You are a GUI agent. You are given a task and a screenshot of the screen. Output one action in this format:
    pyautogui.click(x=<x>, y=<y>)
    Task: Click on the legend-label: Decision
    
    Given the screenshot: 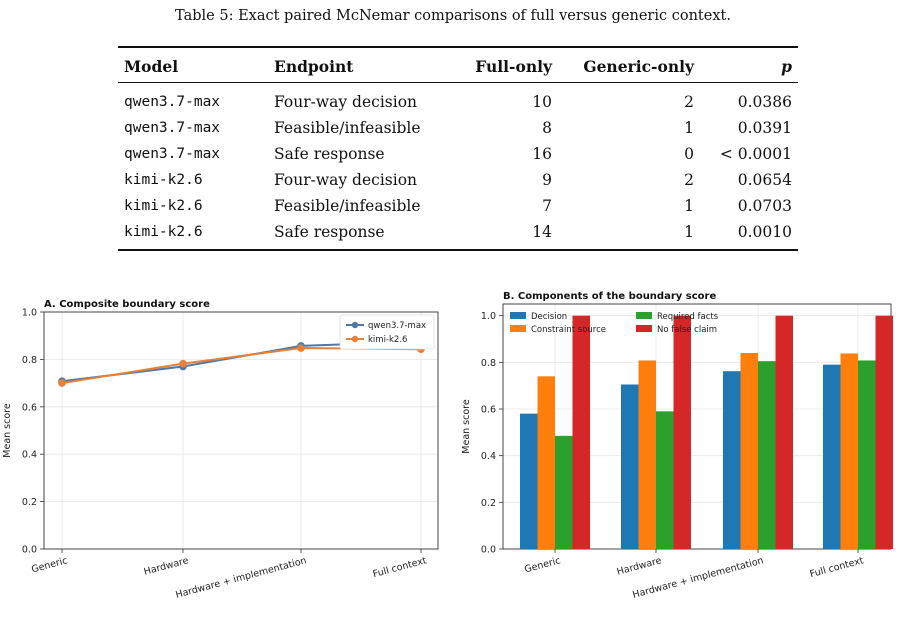 What is the action you would take?
    pyautogui.click(x=549, y=317)
    